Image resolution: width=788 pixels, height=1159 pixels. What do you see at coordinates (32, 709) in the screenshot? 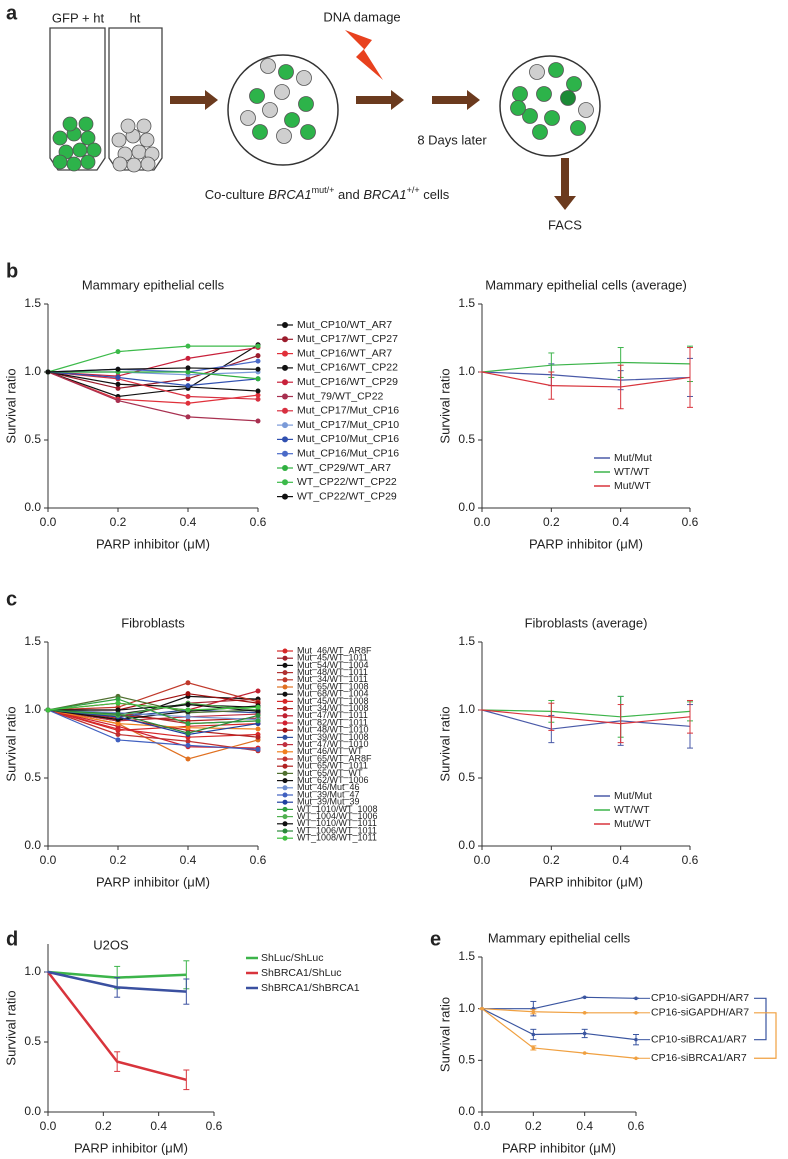
I see `y-tick-label: 1.0` at bounding box center [32, 709].